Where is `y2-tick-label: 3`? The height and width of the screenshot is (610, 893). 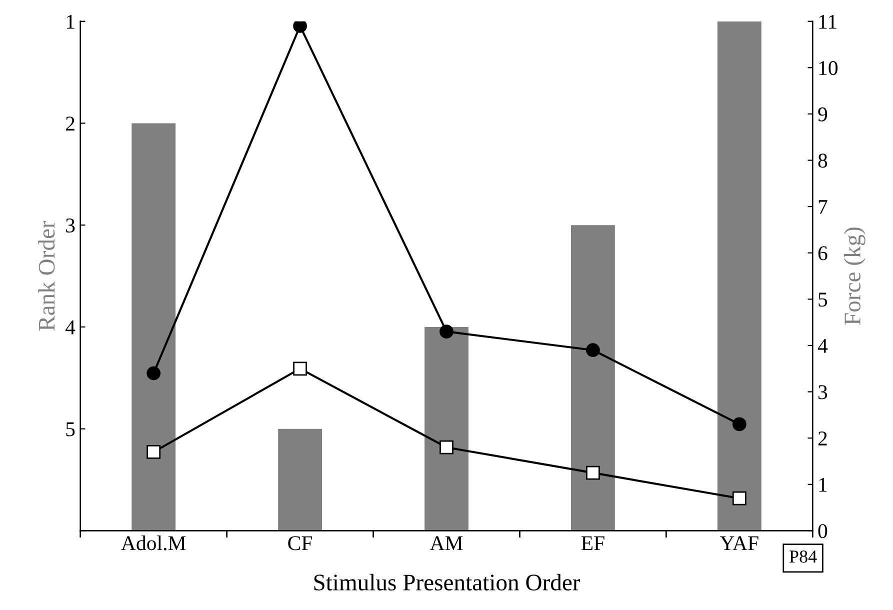 y2-tick-label: 3 is located at coordinates (823, 392).